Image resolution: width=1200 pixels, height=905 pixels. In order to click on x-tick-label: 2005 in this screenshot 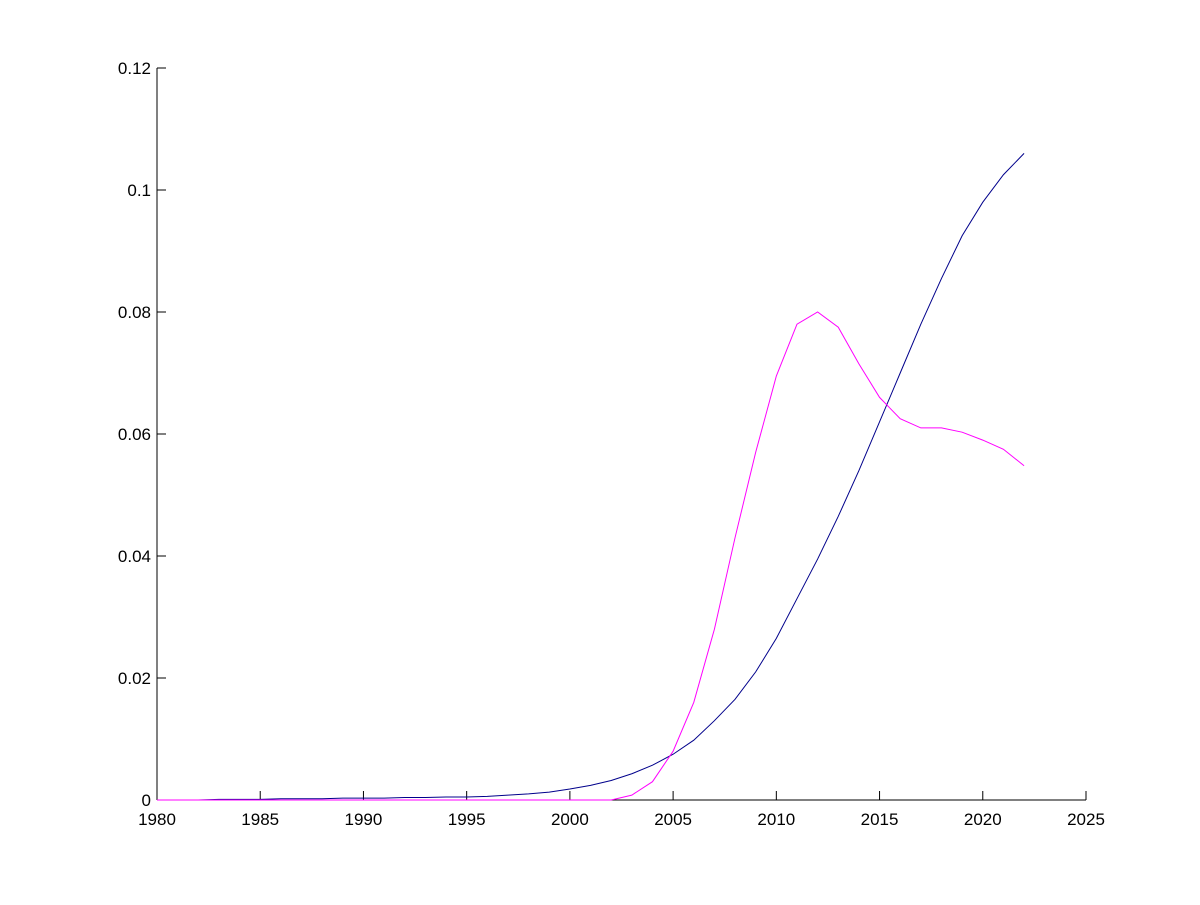, I will do `click(673, 819)`.